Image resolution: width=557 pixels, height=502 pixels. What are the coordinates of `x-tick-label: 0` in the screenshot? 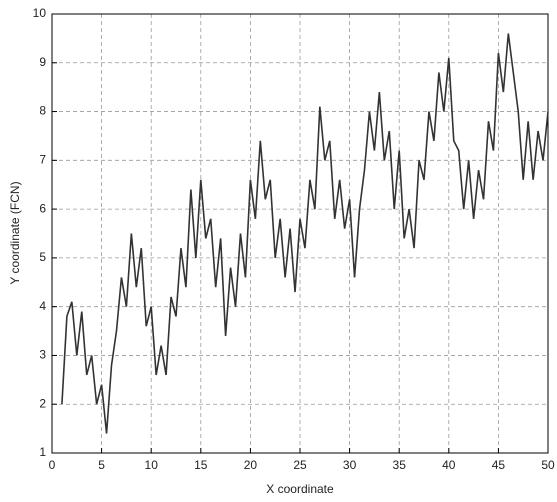 It's located at (52, 465).